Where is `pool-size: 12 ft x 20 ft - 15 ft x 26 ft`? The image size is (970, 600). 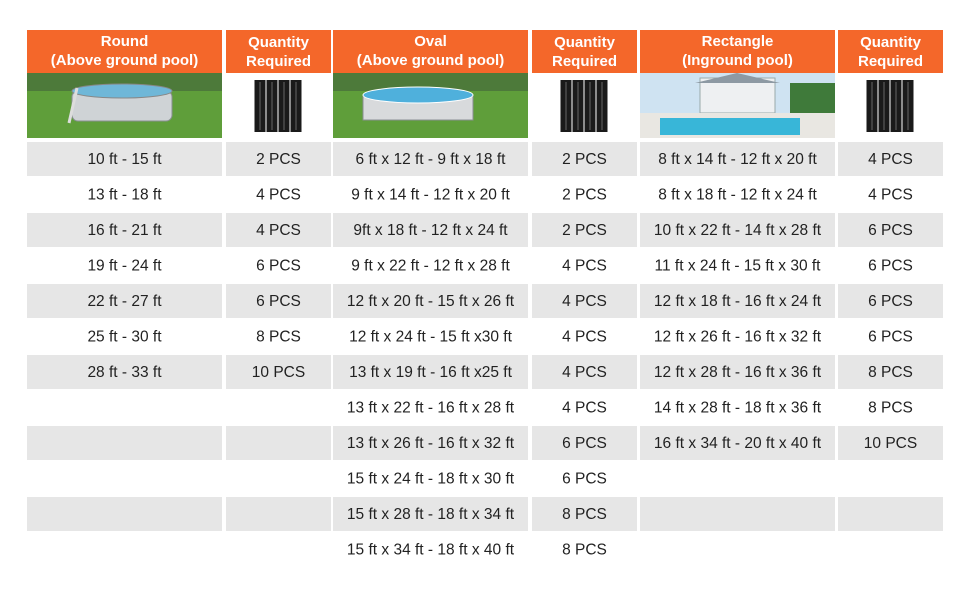 pool-size: 12 ft x 20 ft - 15 ft x 26 ft is located at coordinates (431, 301).